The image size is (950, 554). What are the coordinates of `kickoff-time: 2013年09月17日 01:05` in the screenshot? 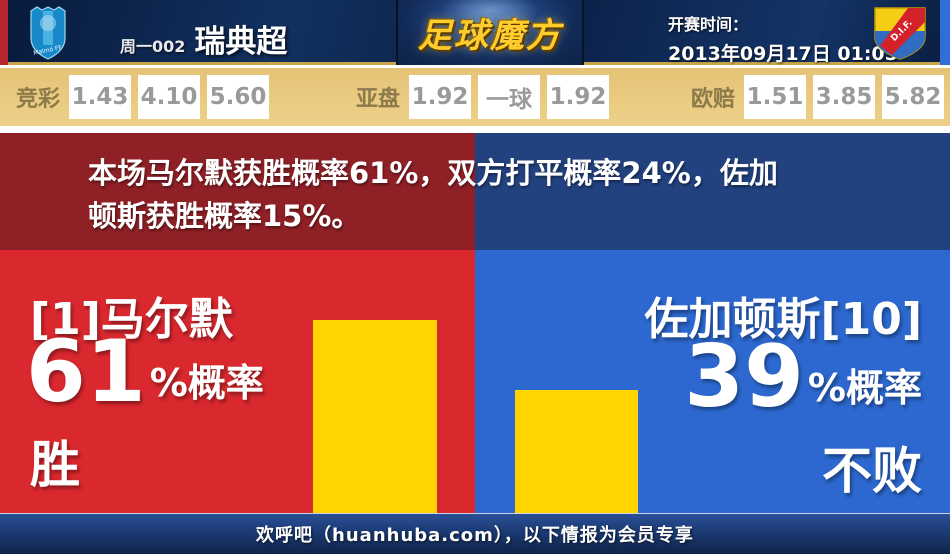 It's located at (783, 54).